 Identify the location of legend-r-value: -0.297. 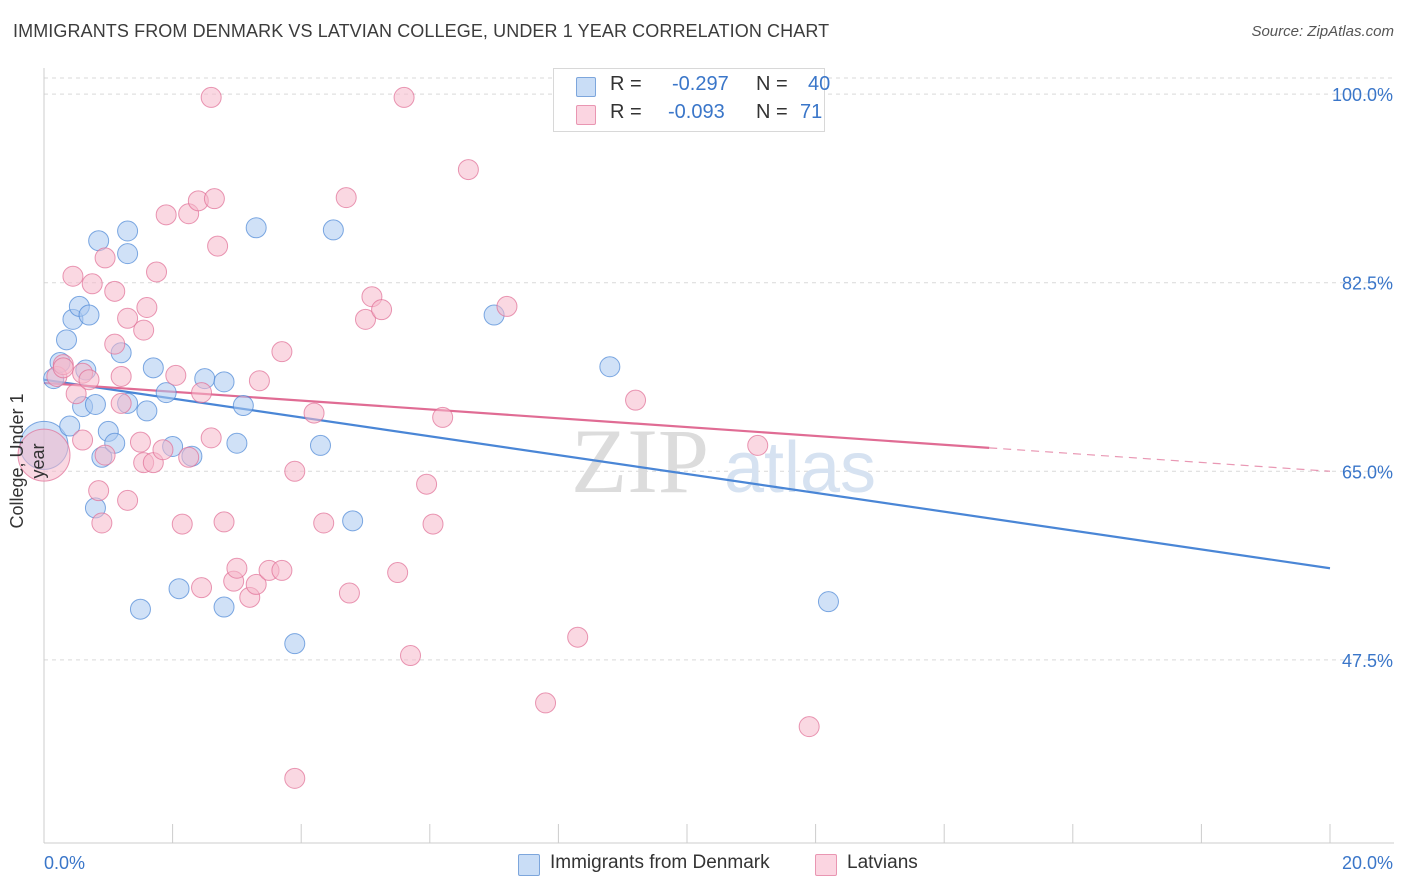
(700, 84).